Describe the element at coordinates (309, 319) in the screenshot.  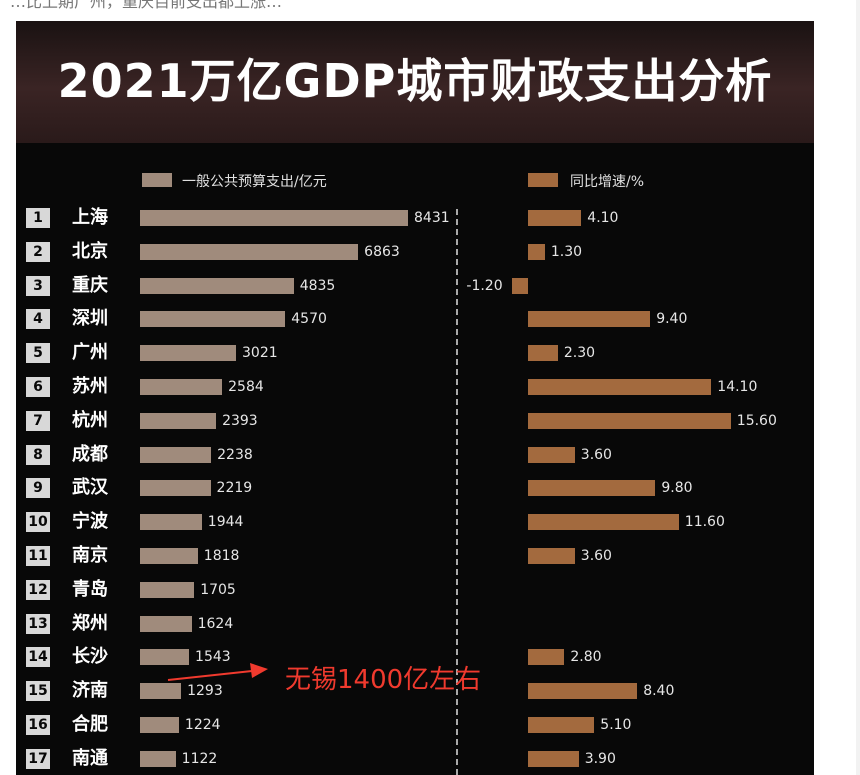
I see `expenditure-value-label: 4570` at that location.